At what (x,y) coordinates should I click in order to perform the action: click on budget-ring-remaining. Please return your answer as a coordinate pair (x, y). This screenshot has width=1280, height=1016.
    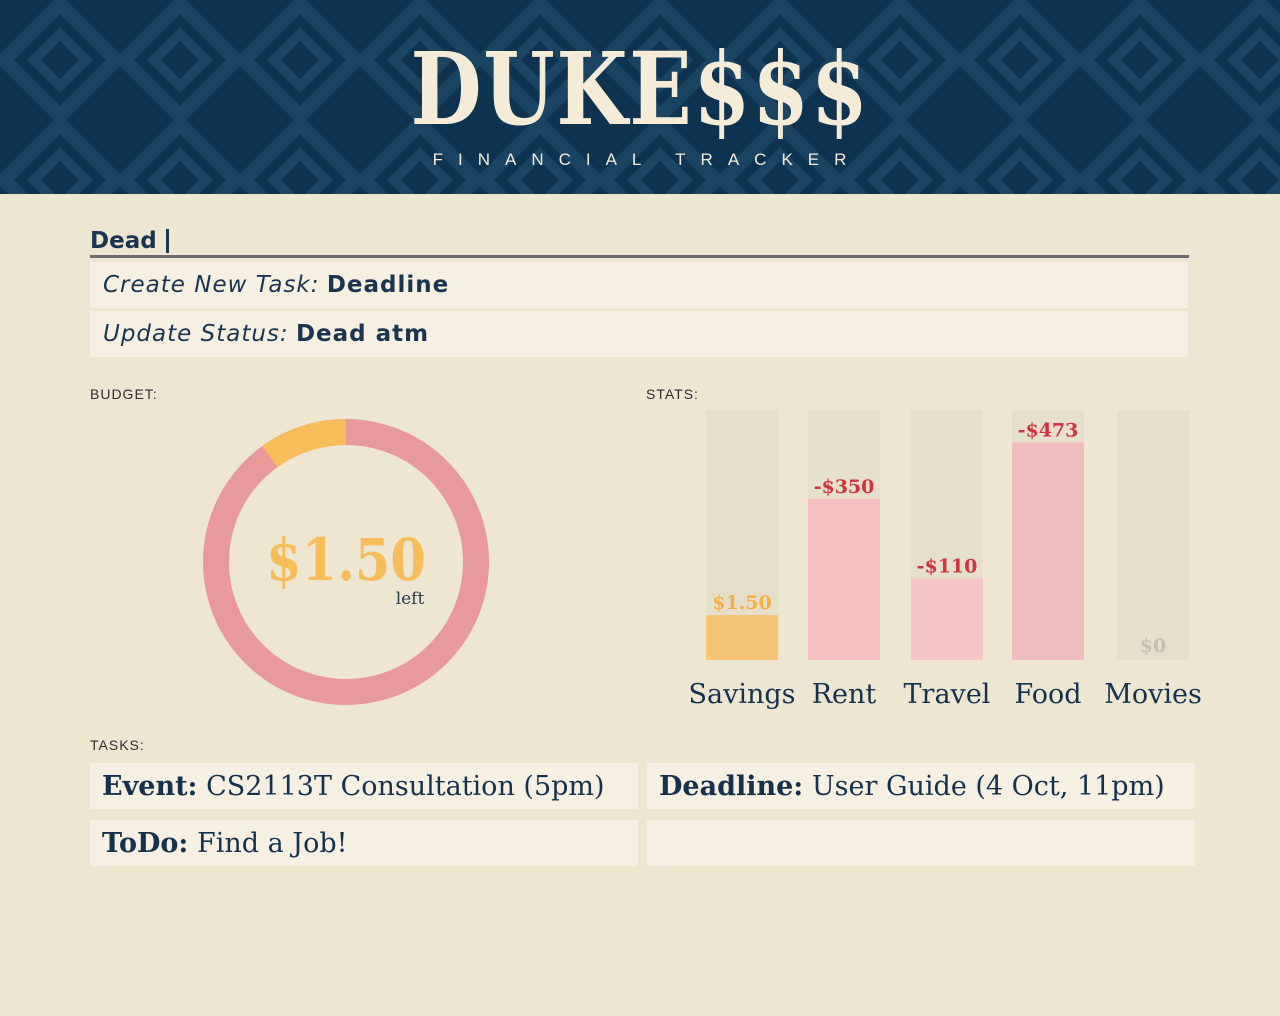
    Looking at the image, I should click on (346, 562).